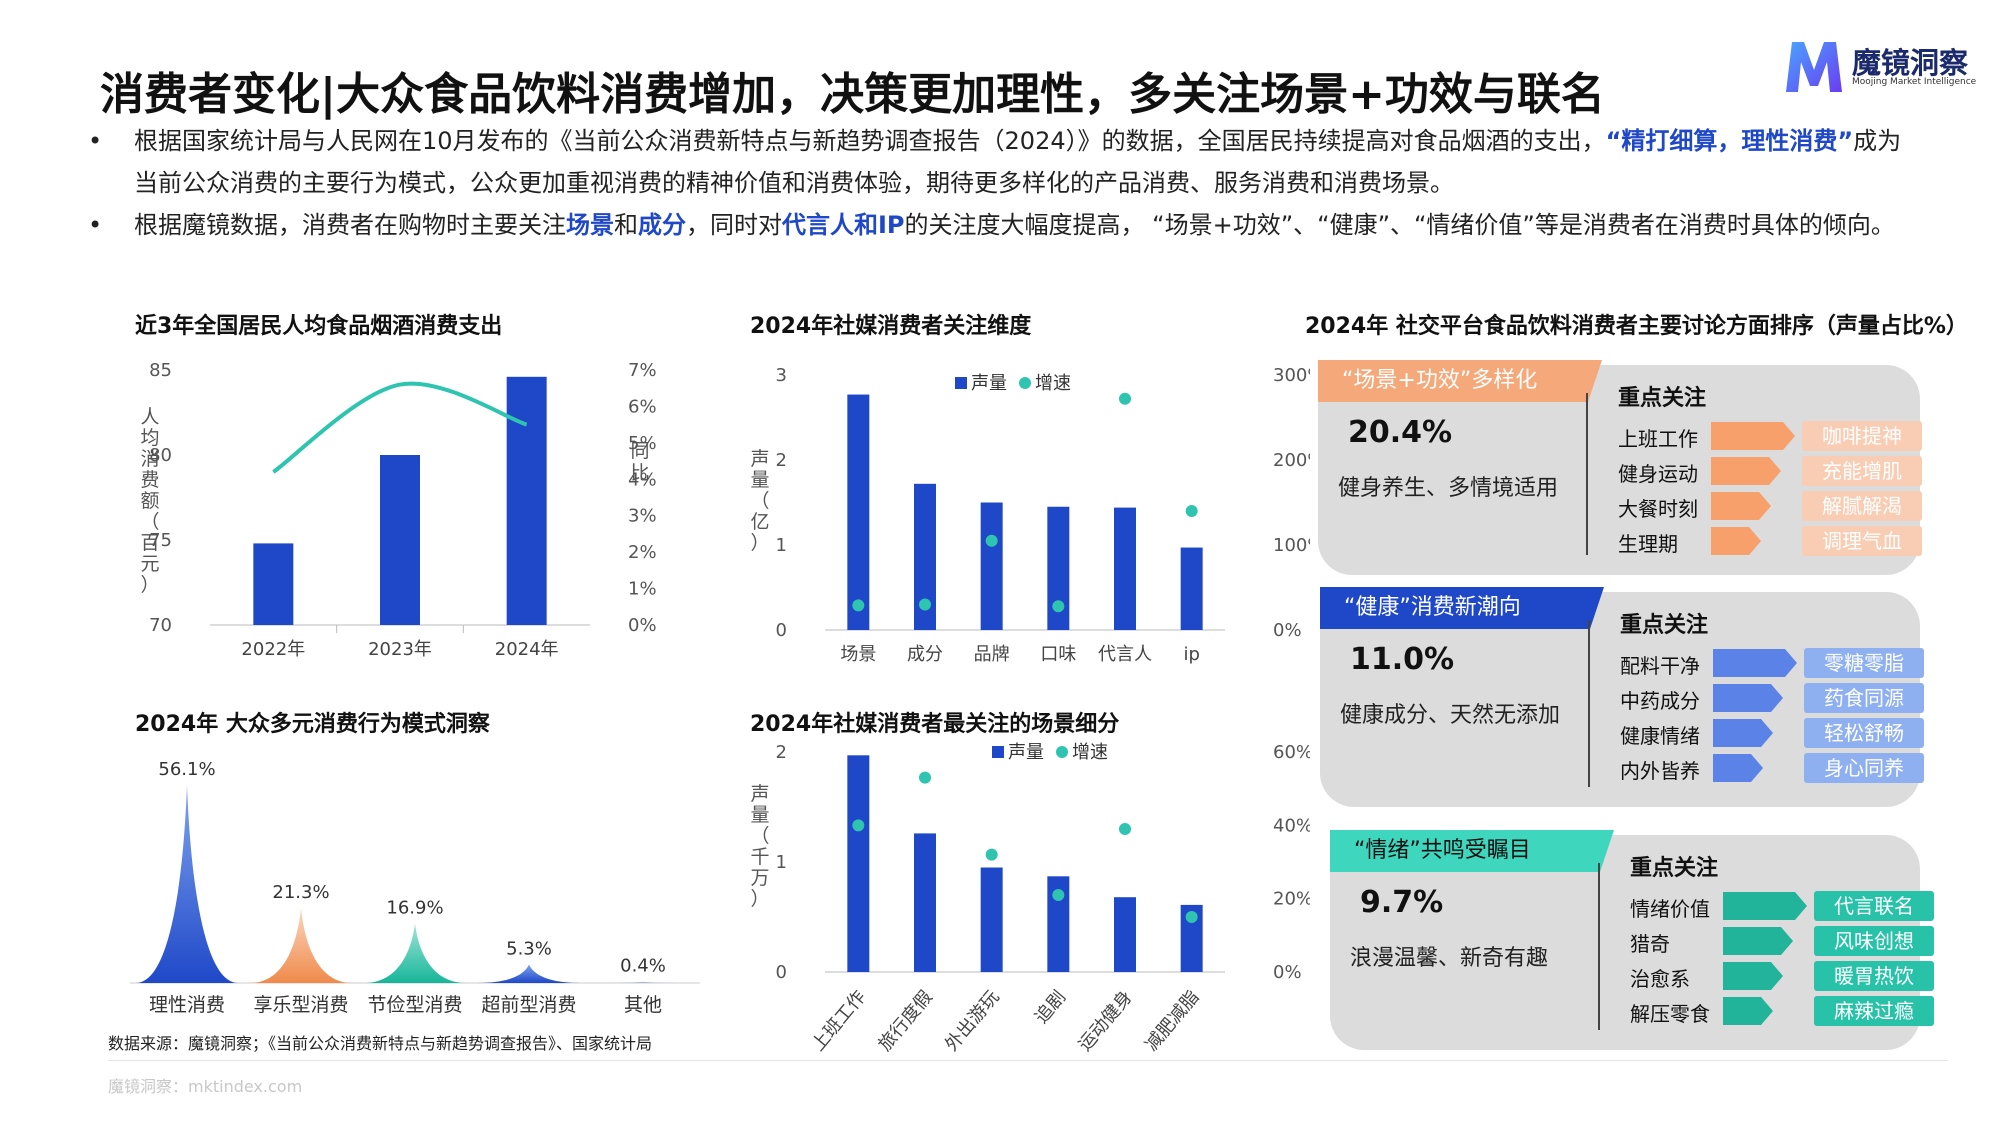  I want to click on bullet-2-highlight-scene: 场景, so click(590, 225).